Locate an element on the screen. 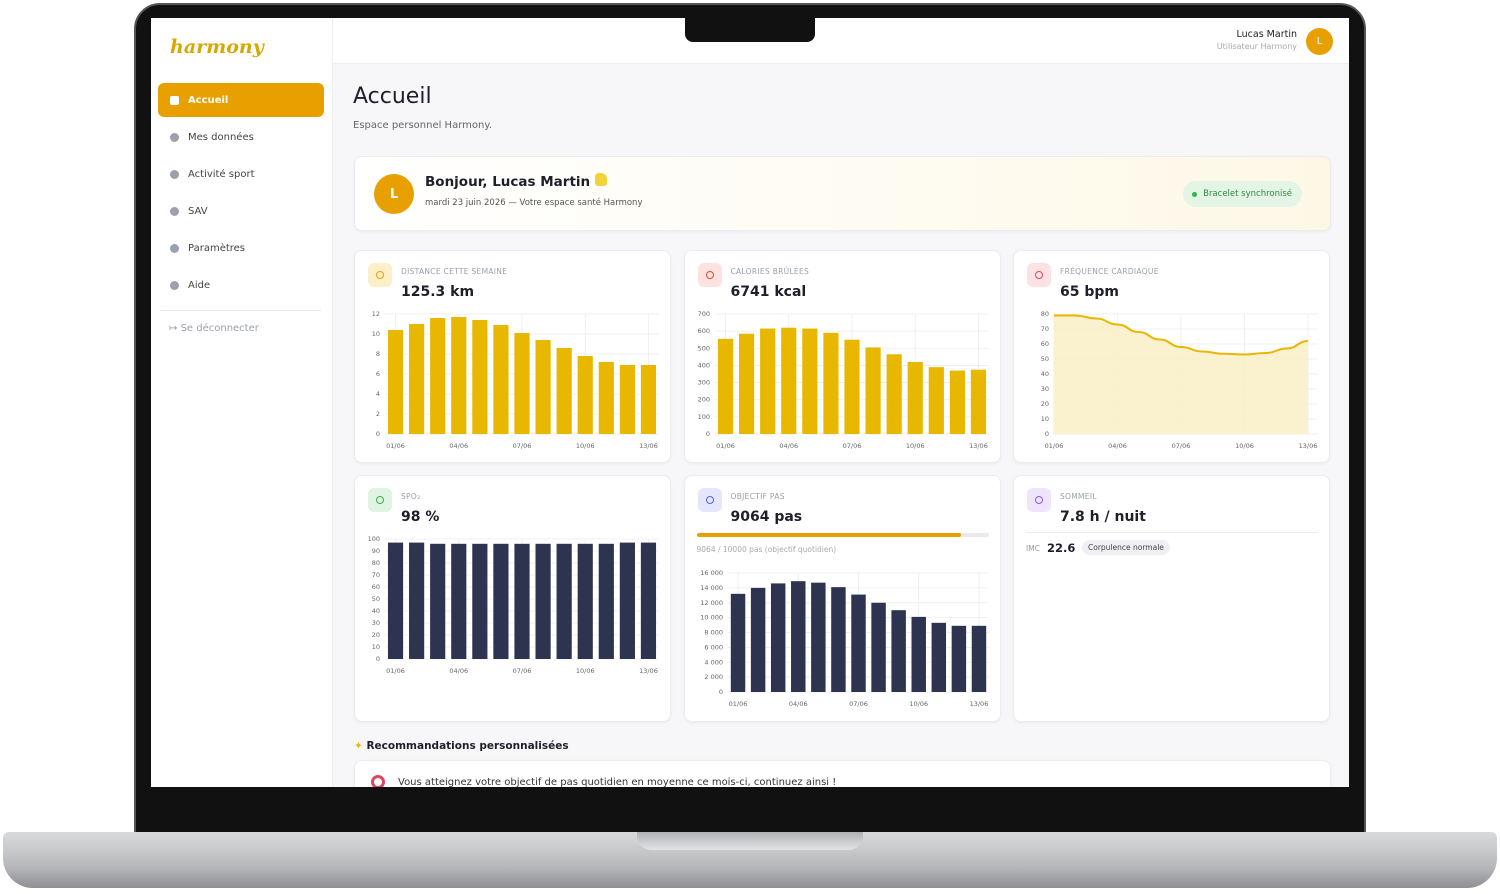  logout: ↦ Se déconnecter is located at coordinates (214, 328).